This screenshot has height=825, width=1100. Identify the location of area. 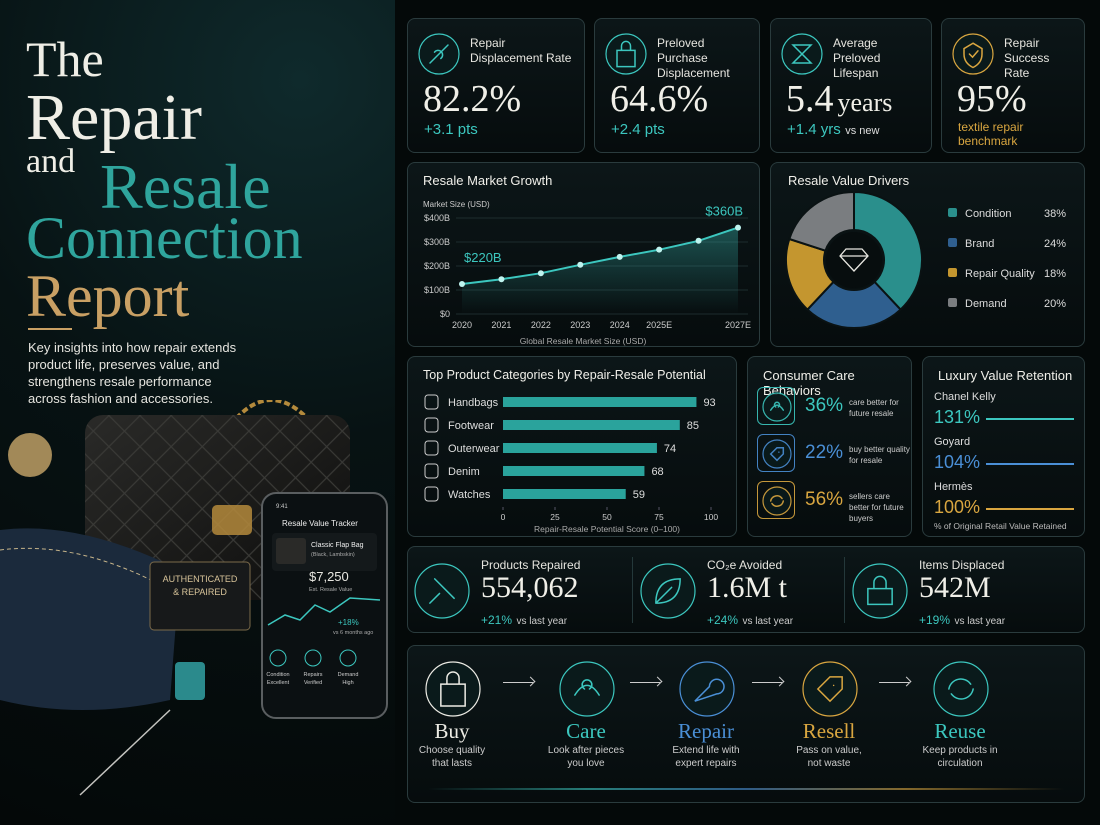
(600, 270).